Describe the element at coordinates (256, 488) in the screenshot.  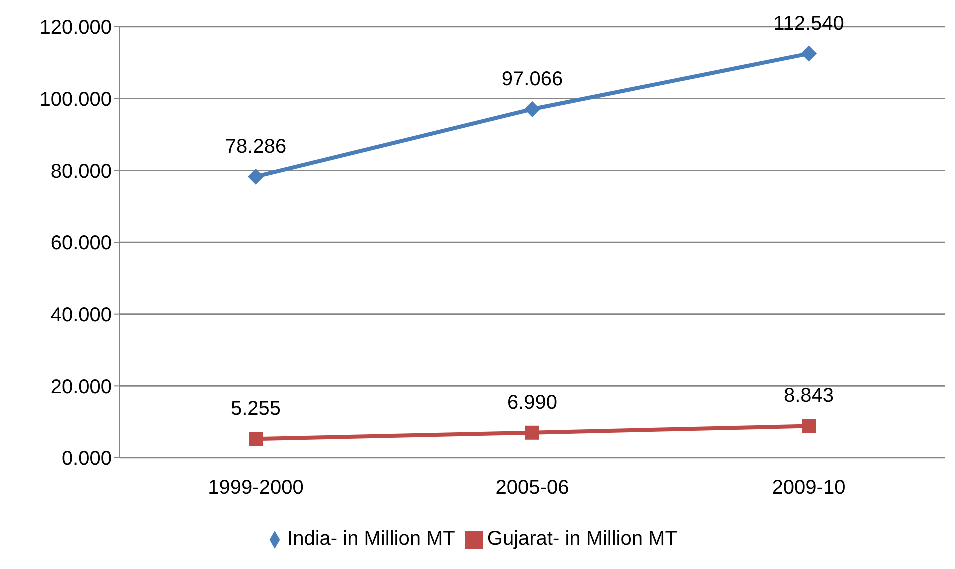
I see `x-tick-label: 1999-2000` at that location.